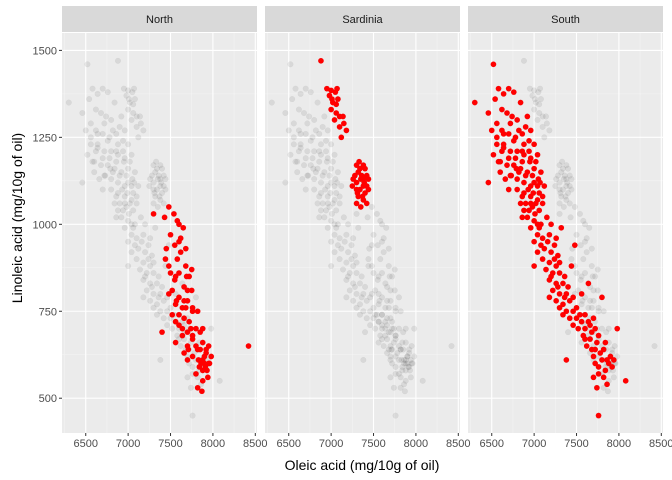  Describe the element at coordinates (170, 444) in the screenshot. I see `x-tick-label: 7500` at that location.